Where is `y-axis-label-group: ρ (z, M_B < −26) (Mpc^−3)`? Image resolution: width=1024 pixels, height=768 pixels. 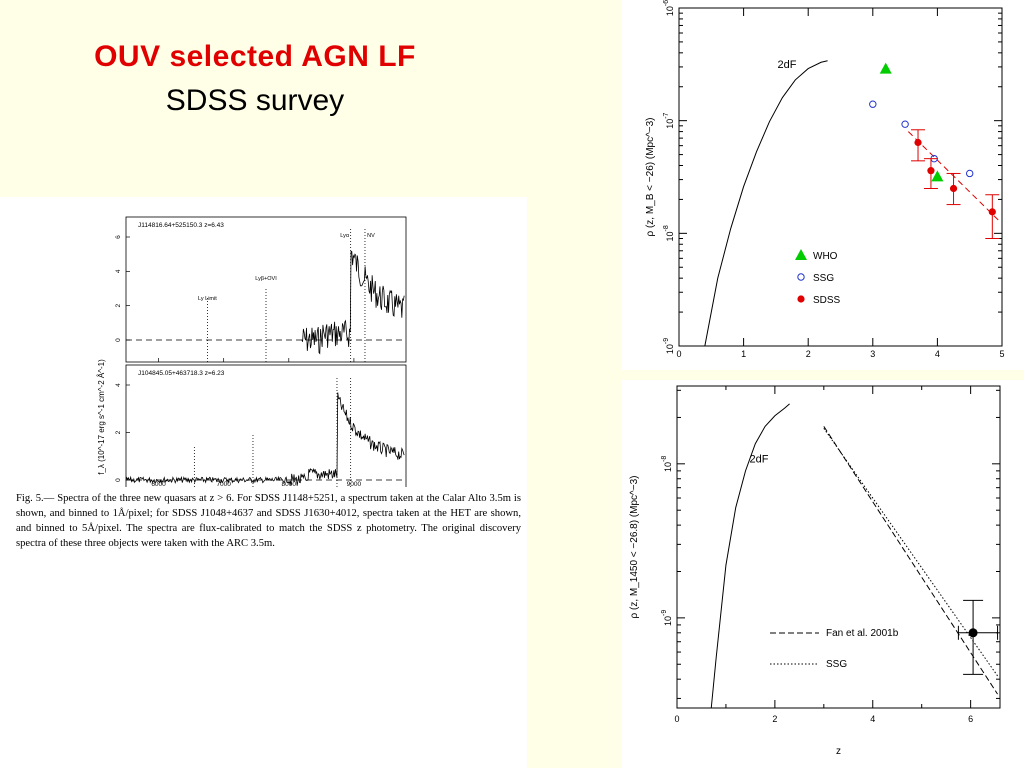
y-axis-label-group: ρ (z, M_B < −26) (Mpc^−3) is located at coordinates (650, 176).